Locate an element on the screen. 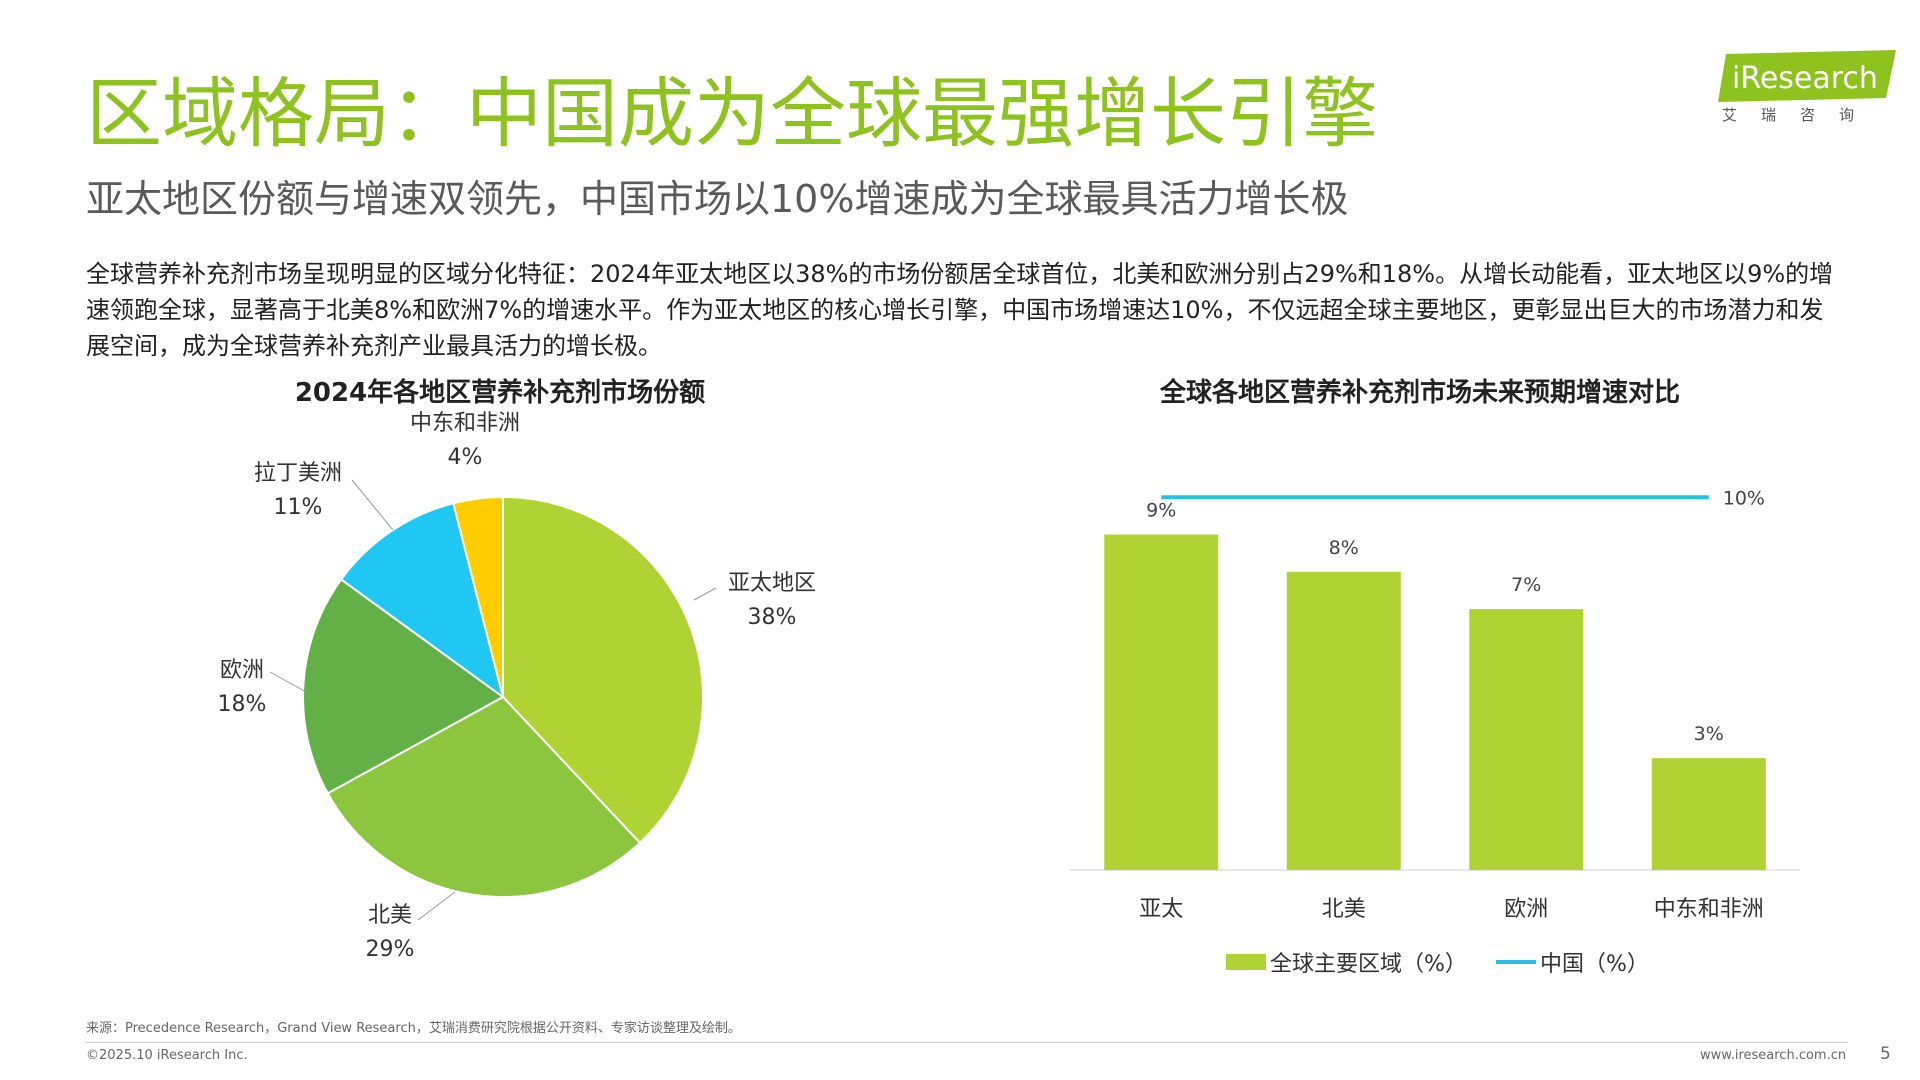  pie-label-4: 拉丁美洲 is located at coordinates (298, 473).